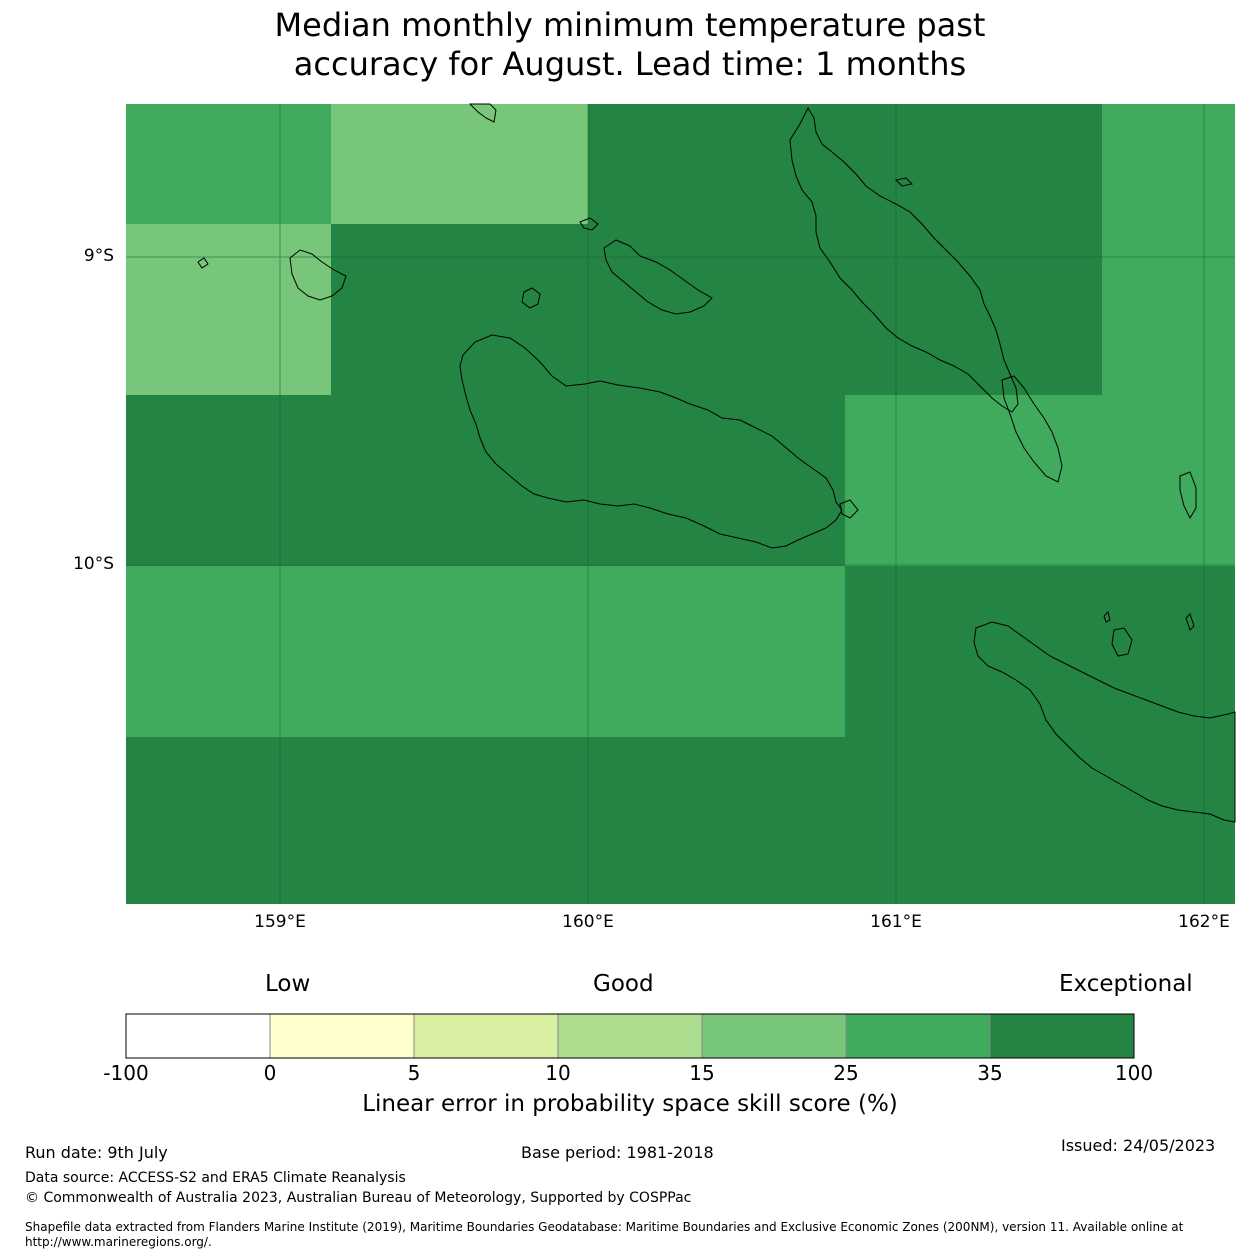  I want to click on colorbar-tick: 0, so click(270, 1073).